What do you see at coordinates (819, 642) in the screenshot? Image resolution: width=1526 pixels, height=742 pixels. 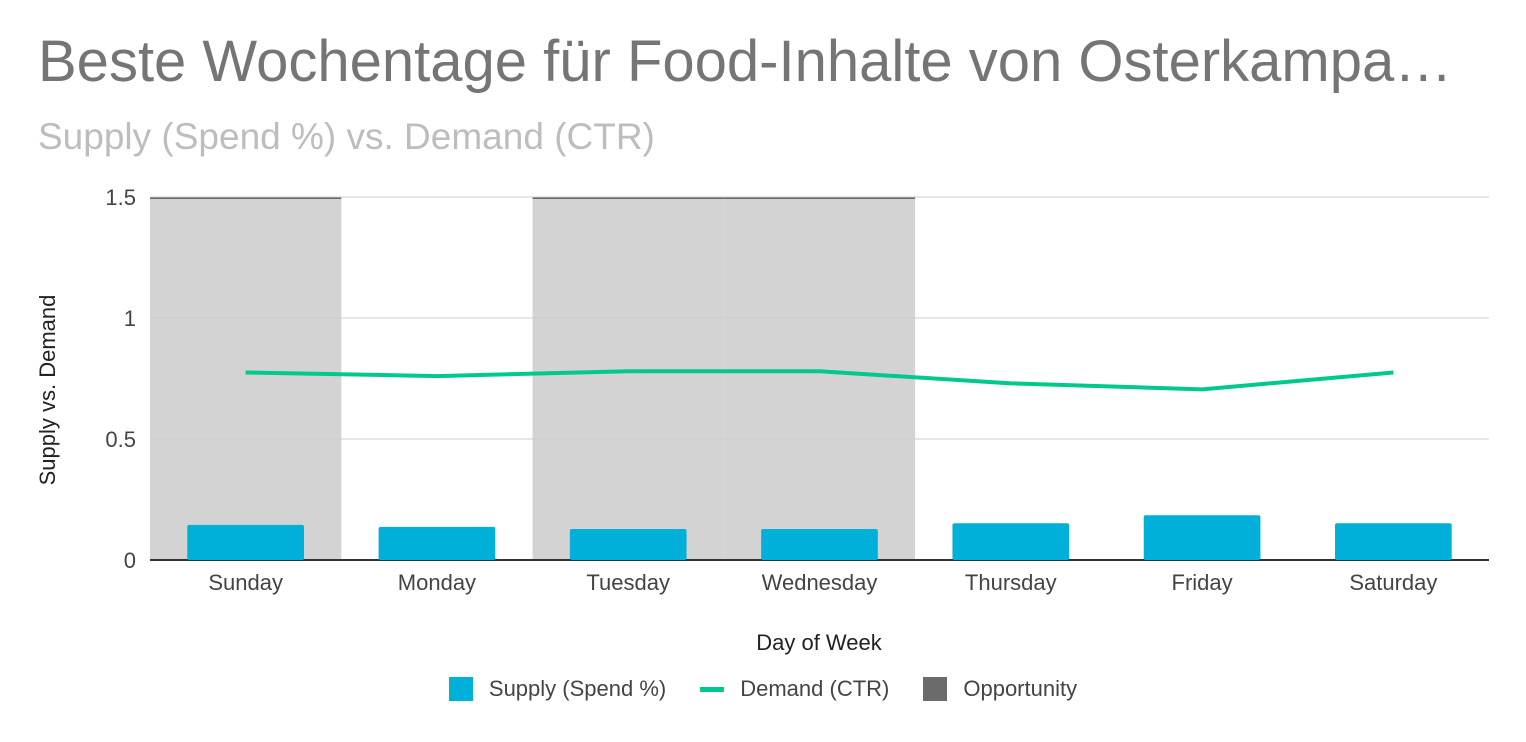 I see `x-axis-label: Day of Week` at bounding box center [819, 642].